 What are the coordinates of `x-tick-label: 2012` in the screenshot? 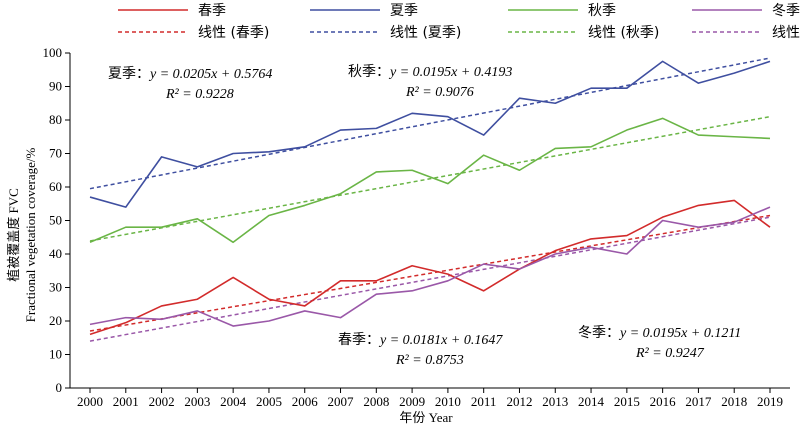 It's located at (519, 401).